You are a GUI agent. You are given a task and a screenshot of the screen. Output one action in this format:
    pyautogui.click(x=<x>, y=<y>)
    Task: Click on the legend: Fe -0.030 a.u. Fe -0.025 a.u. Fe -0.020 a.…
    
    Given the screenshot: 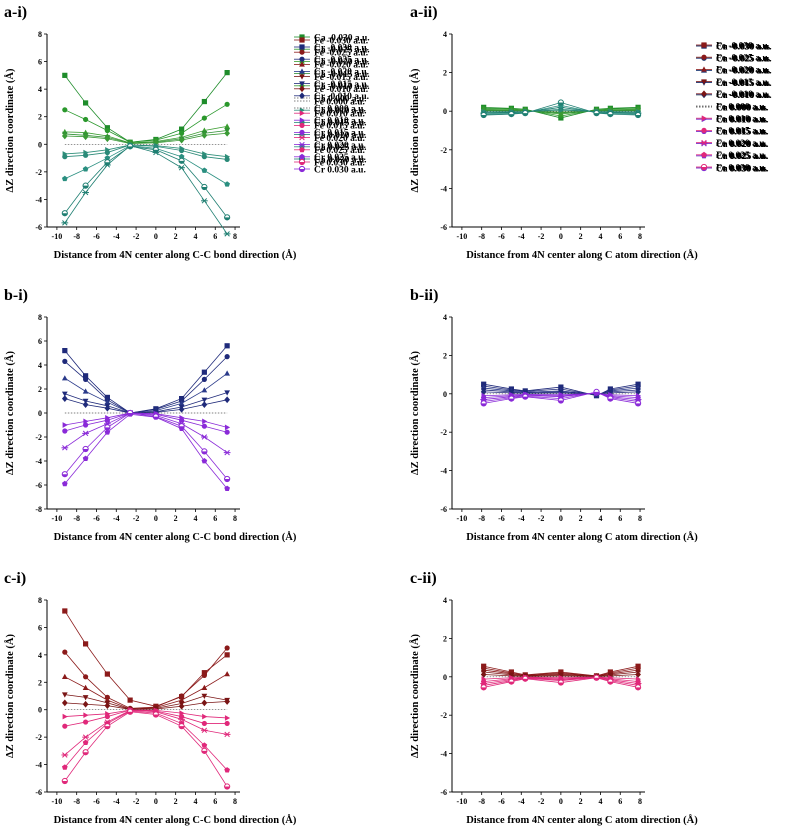 What is the action you would take?
    pyautogui.click(x=331, y=102)
    